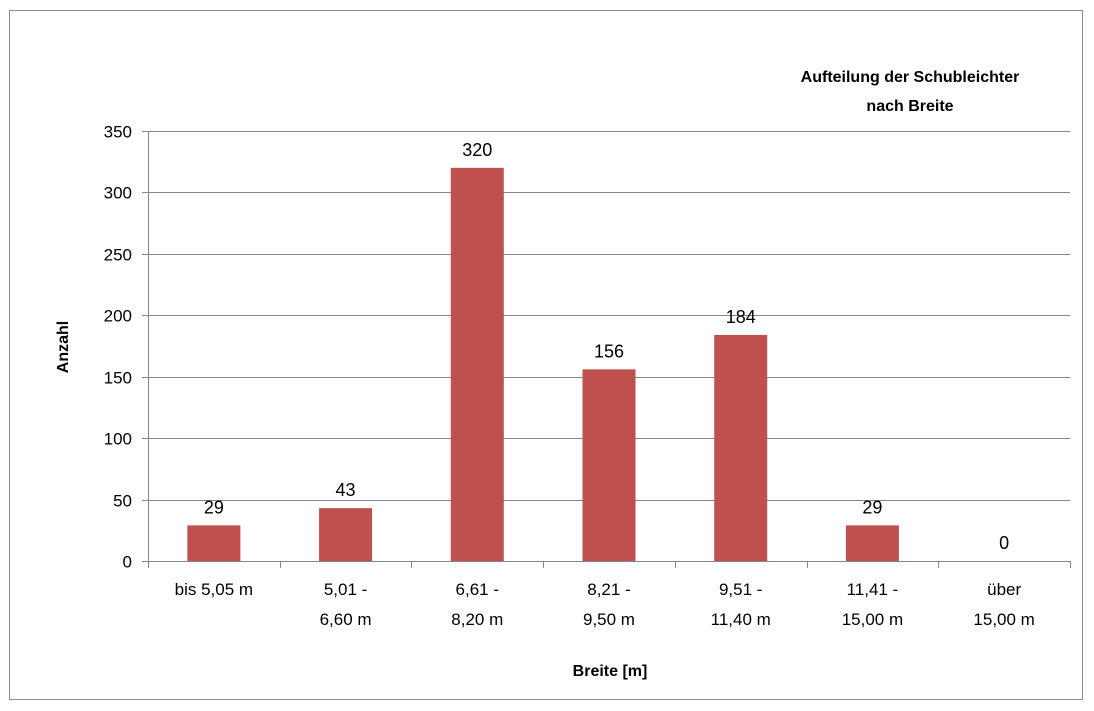 Image resolution: width=1094 pixels, height=711 pixels. What do you see at coordinates (477, 604) in the screenshot?
I see `x-tick-label: 6,61 -8,20 m` at bounding box center [477, 604].